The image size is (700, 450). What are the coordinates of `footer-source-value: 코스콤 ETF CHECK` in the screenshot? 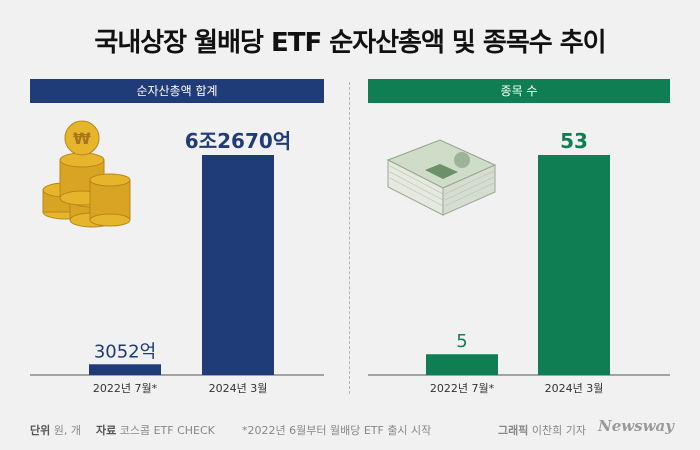 It's located at (167, 430).